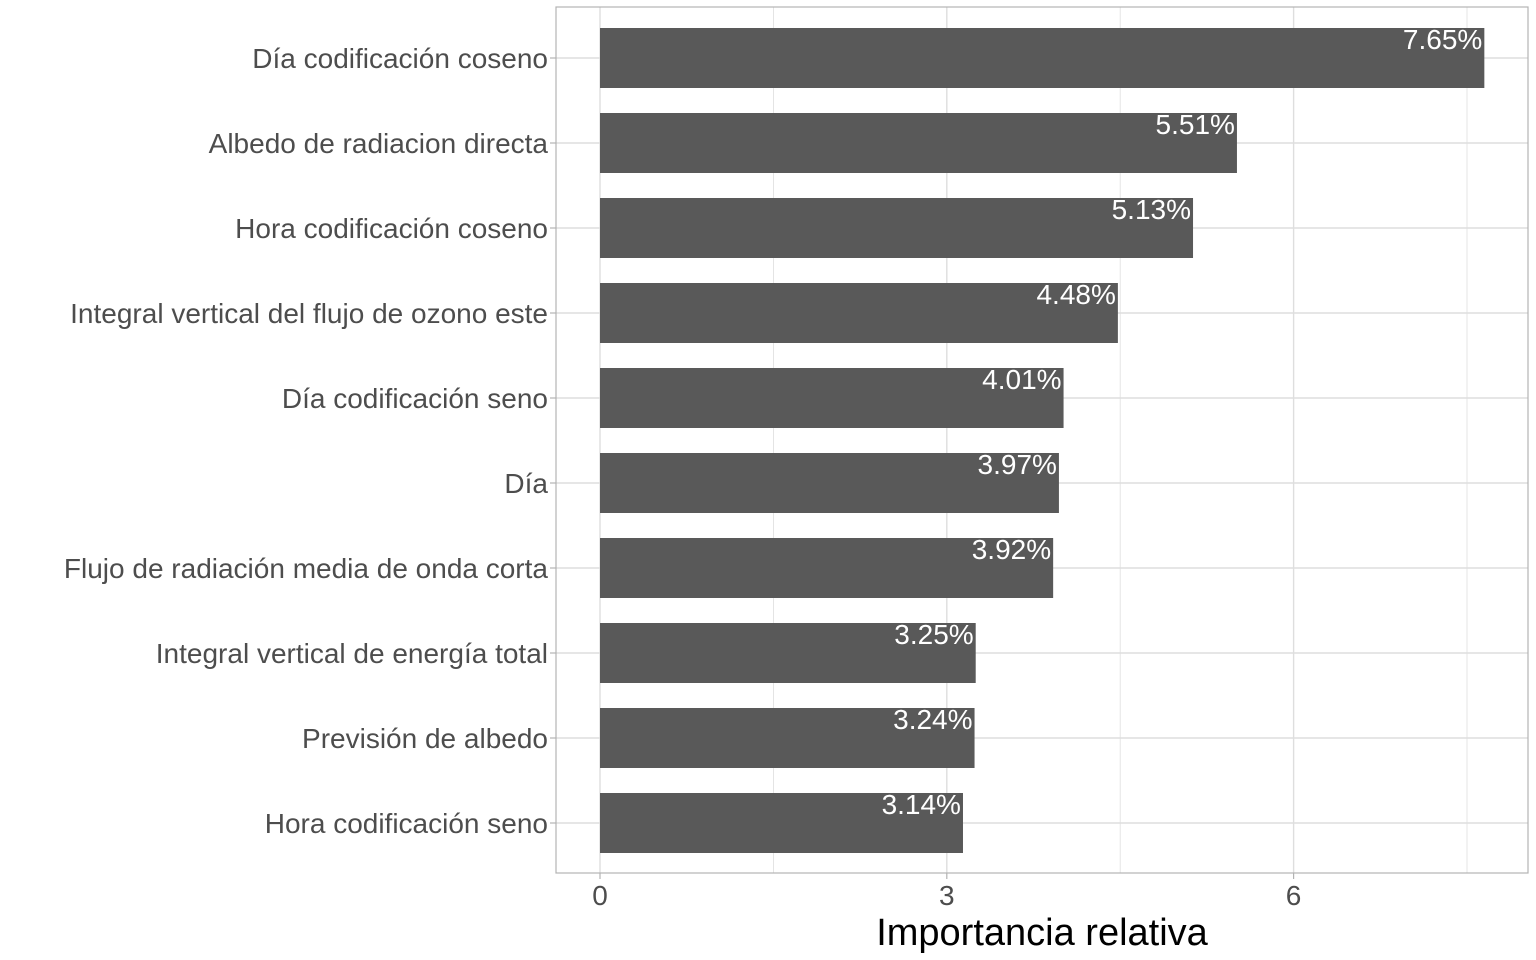 Image resolution: width=1536 pixels, height=960 pixels. I want to click on category-label: Albedo de radiacion directa, so click(379, 143).